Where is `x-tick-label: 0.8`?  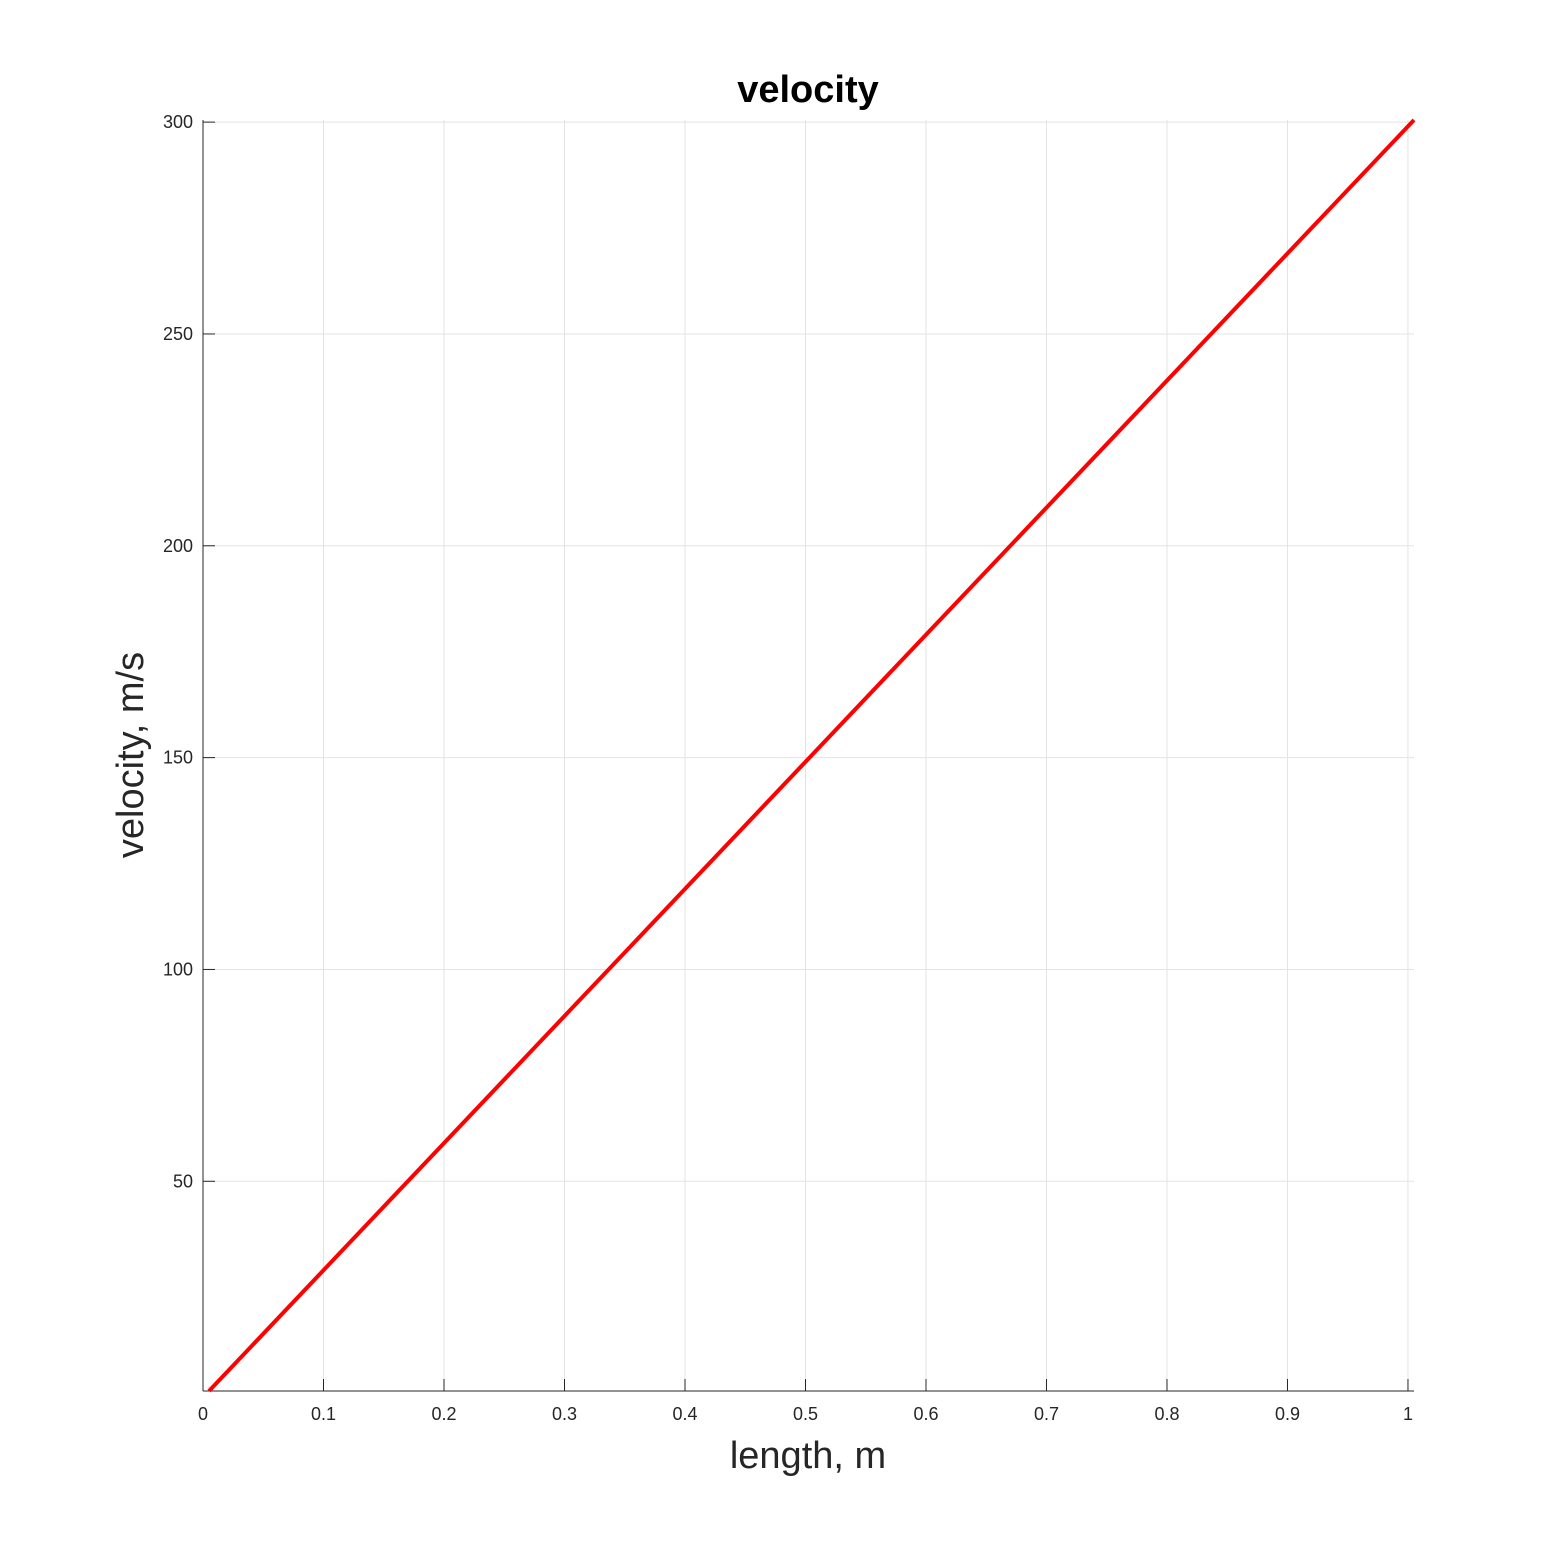
x-tick-label: 0.8 is located at coordinates (1166, 1414).